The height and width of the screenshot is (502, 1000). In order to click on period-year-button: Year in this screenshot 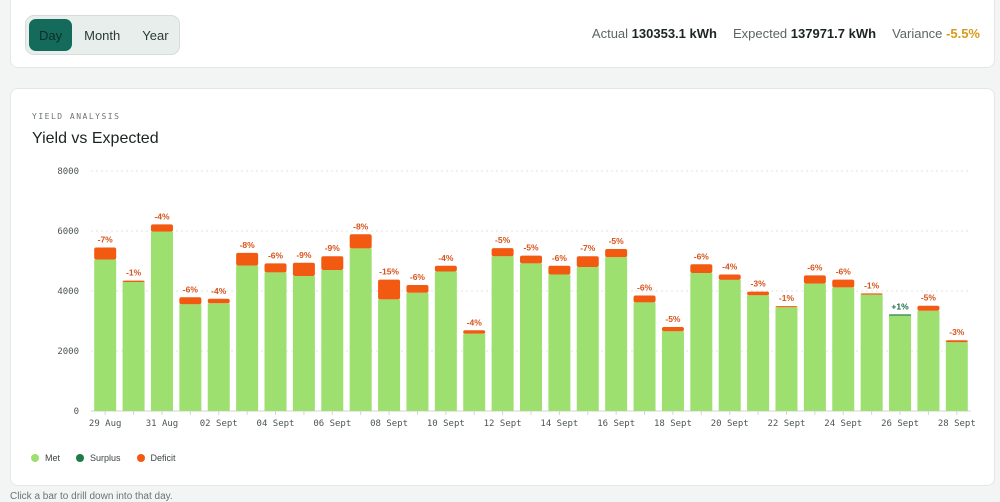, I will do `click(155, 35)`.